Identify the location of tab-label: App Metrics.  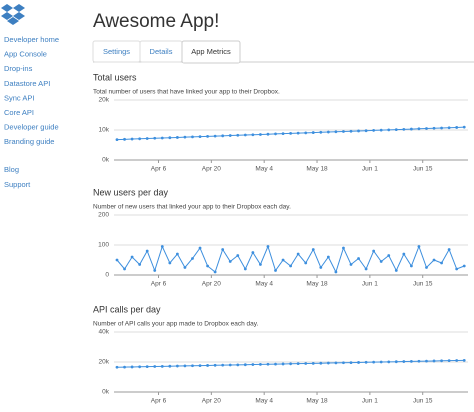
(211, 51).